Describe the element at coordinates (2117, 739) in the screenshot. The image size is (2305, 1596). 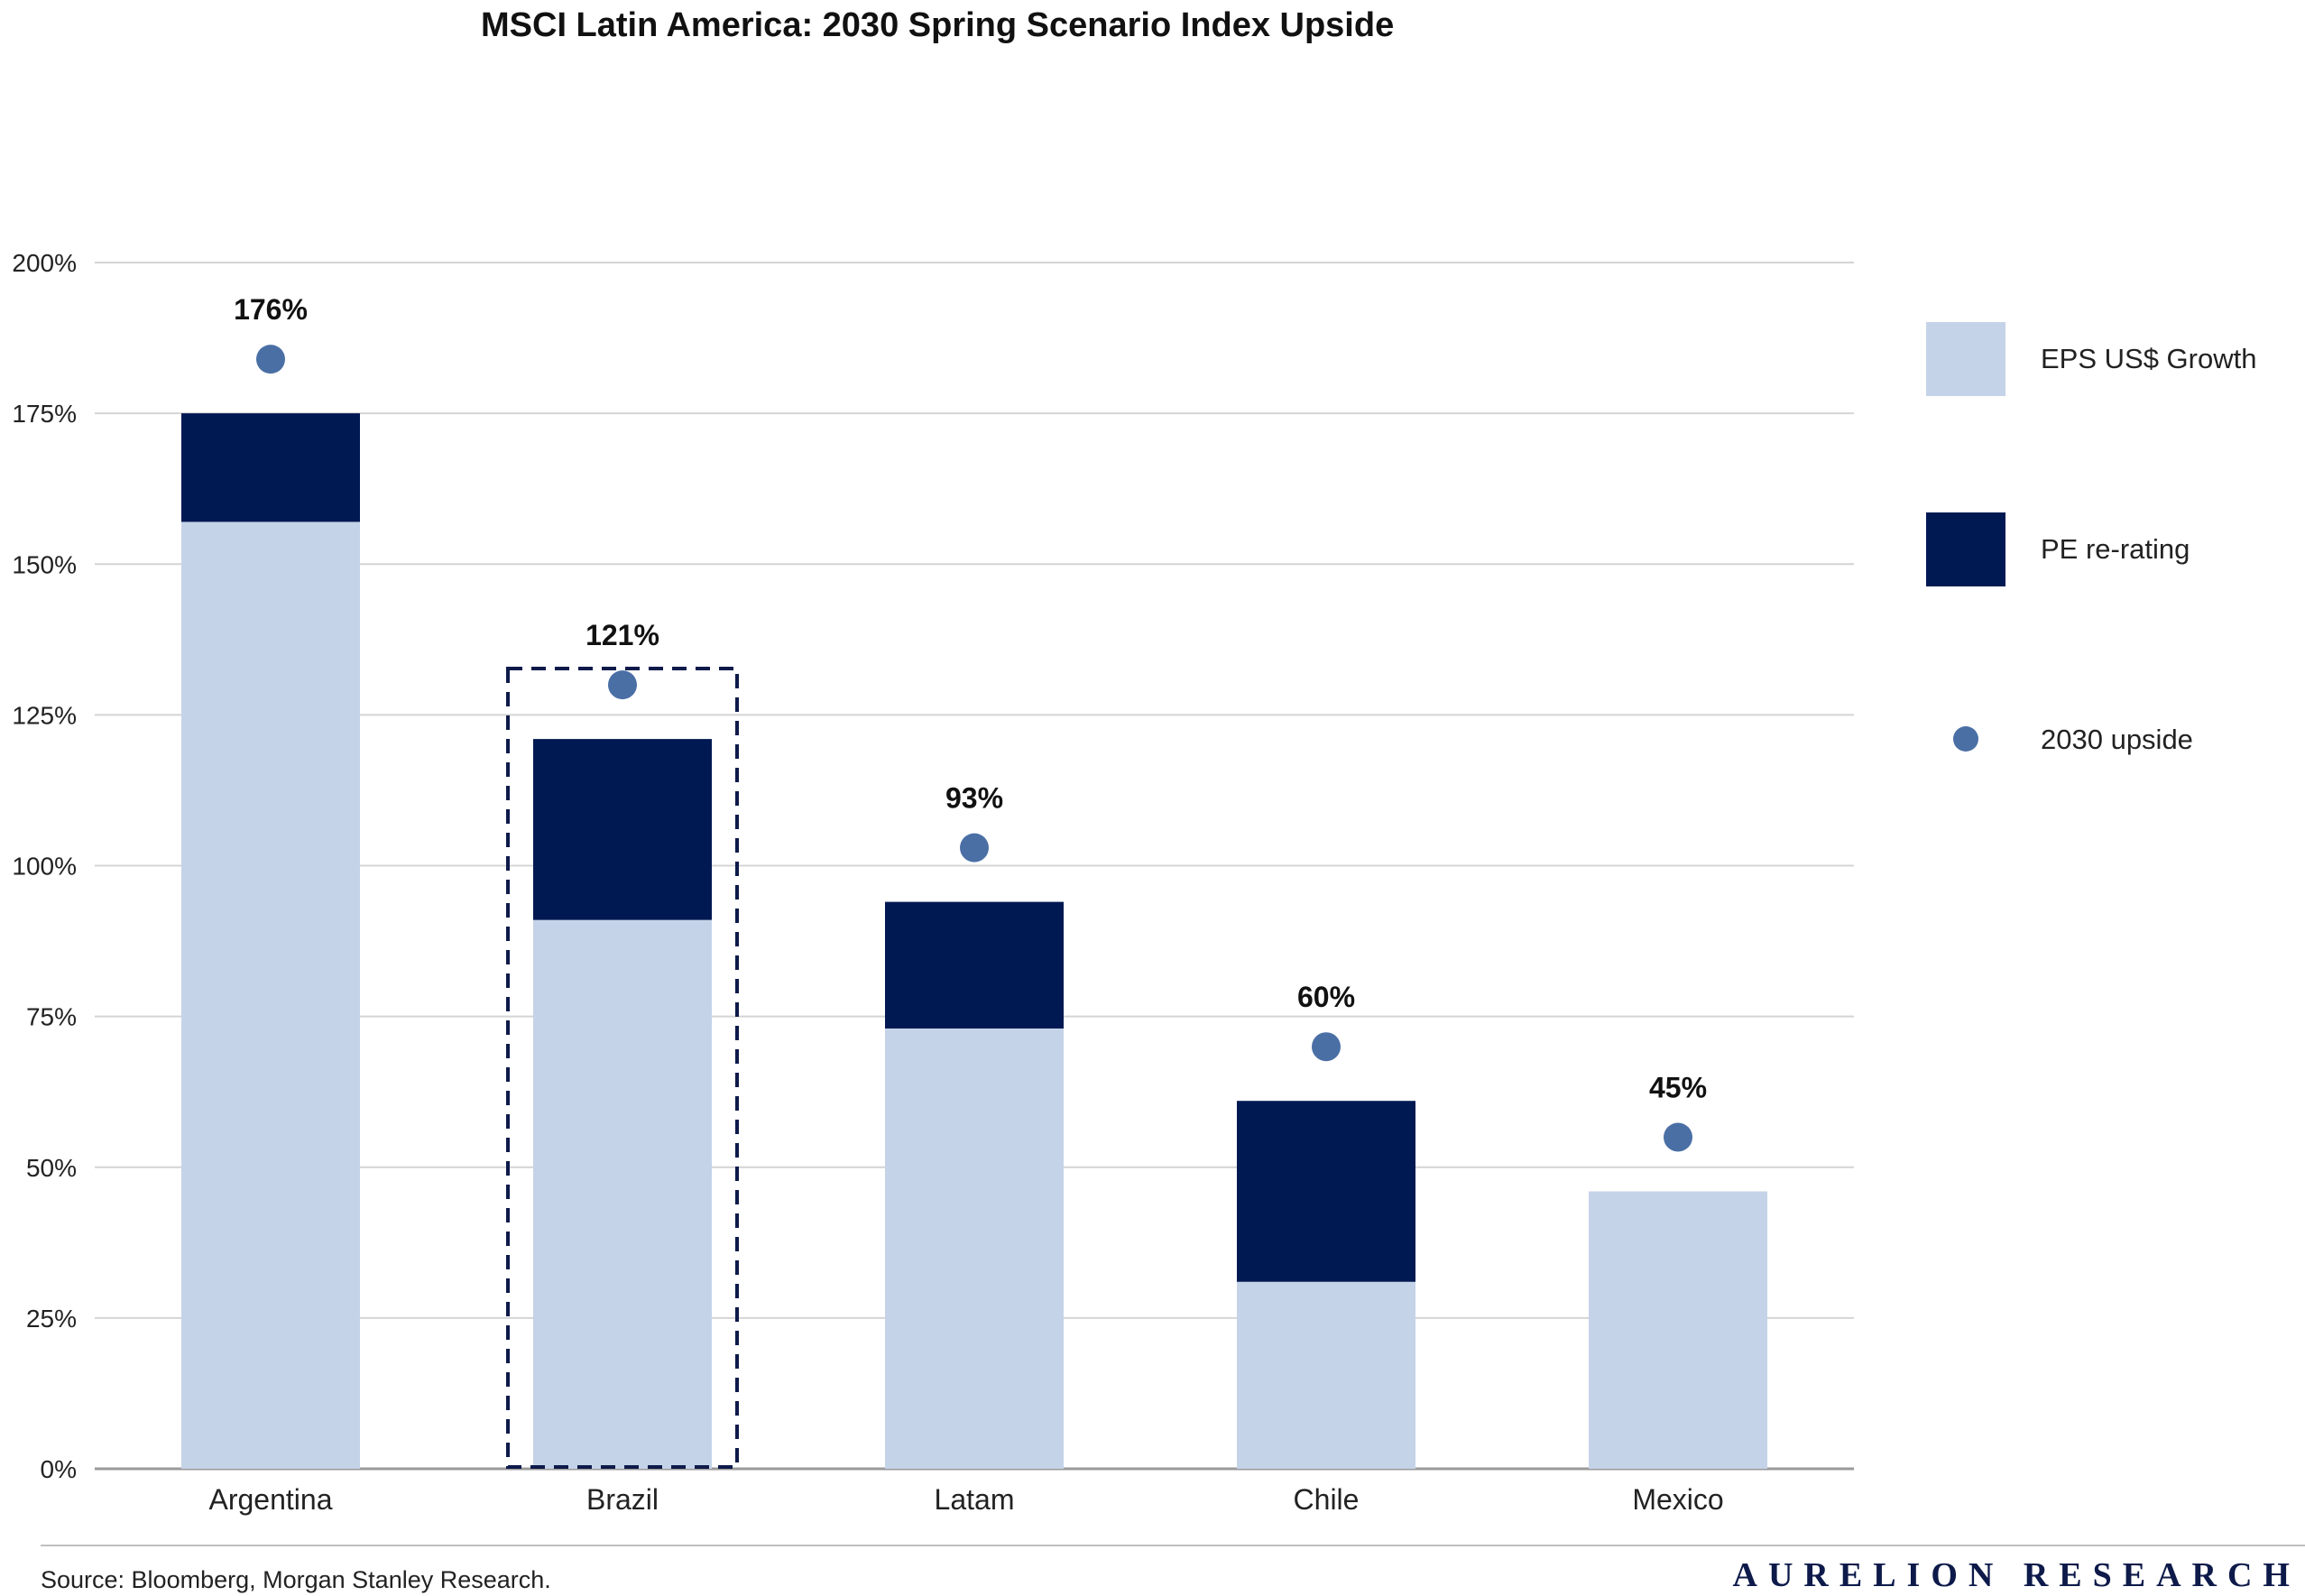
I see `legend-label: 2030 upside` at that location.